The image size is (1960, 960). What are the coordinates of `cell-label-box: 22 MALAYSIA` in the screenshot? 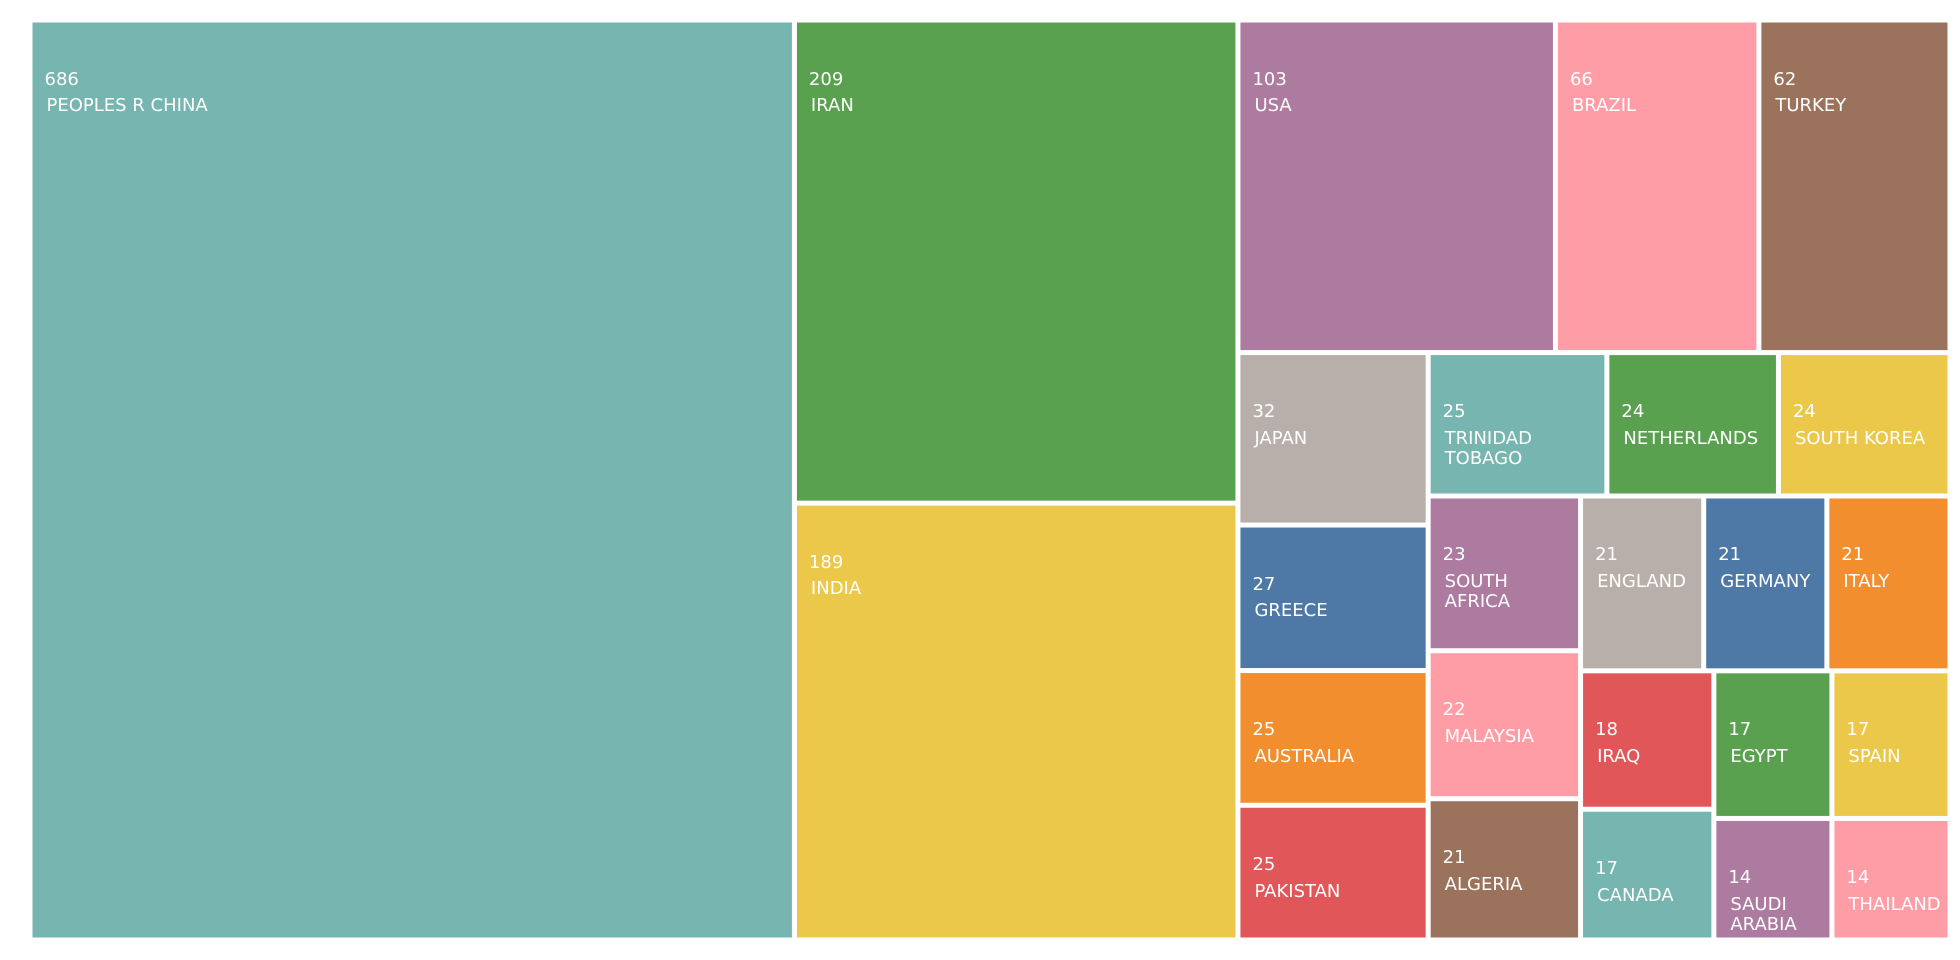 It's located at (1509, 747).